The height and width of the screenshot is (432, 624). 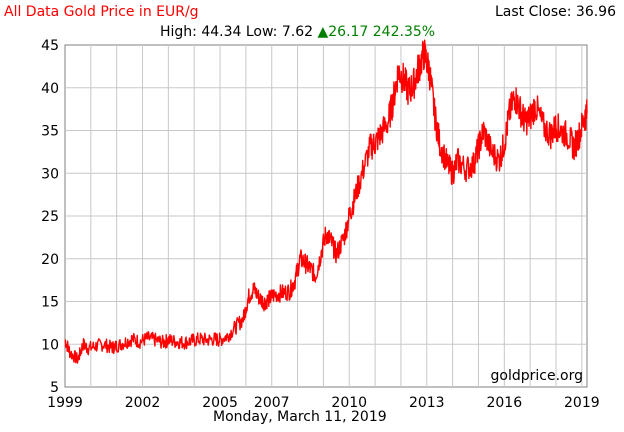 What do you see at coordinates (555, 12) in the screenshot?
I see `last-close-label: Last Close: 36.96` at bounding box center [555, 12].